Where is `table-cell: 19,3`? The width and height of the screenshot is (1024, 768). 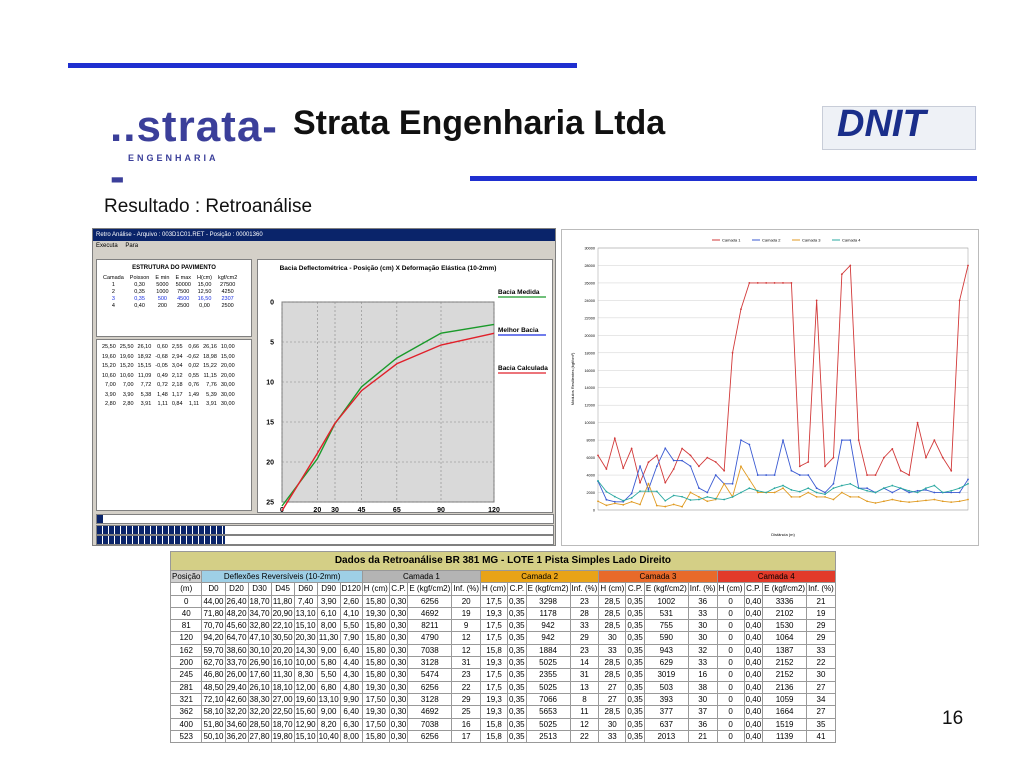
table-cell: 19,3 is located at coordinates (494, 712).